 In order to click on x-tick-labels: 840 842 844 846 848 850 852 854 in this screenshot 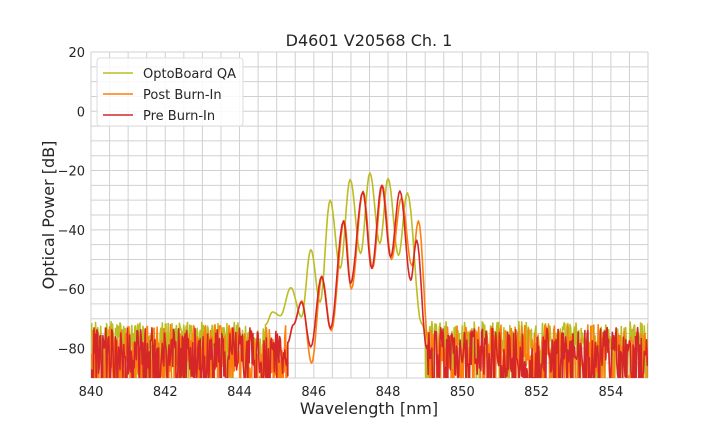, I will do `click(351, 392)`.